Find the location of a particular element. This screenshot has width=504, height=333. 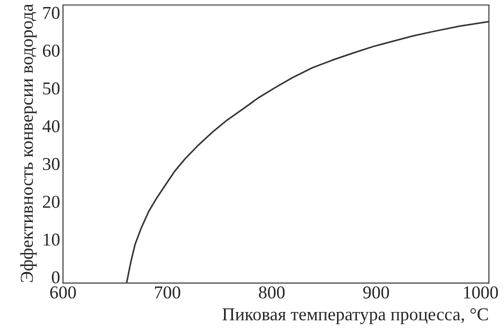

x-tick-label: 900 is located at coordinates (376, 292).